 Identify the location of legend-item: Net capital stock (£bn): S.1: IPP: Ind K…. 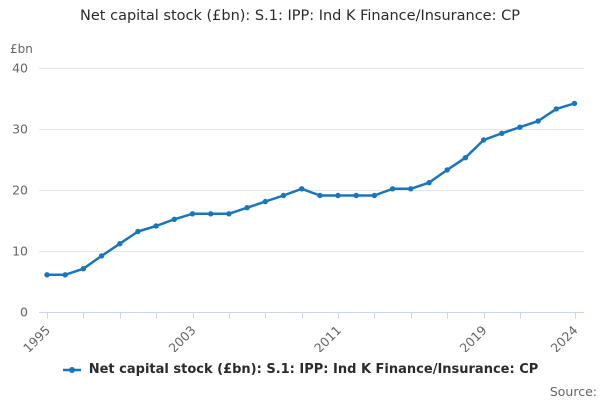
(300, 369).